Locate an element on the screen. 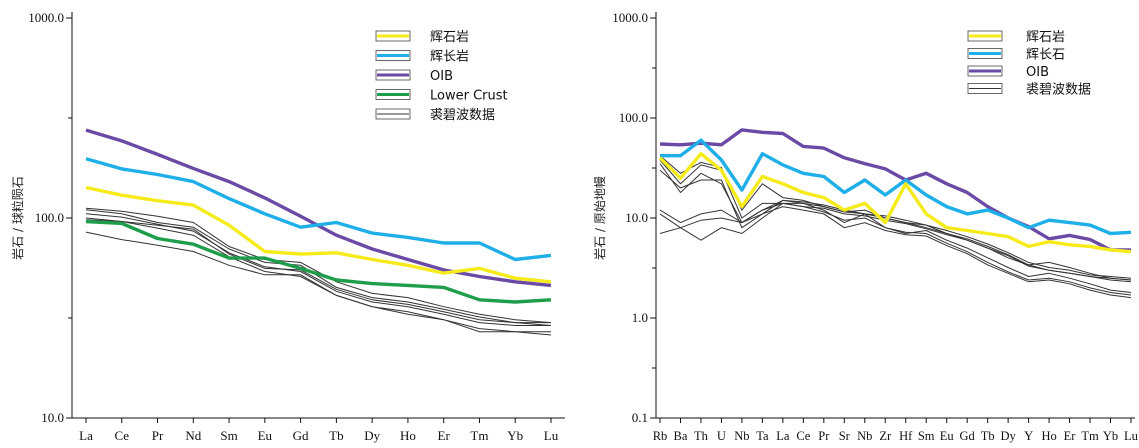 This screenshot has width=1139, height=448. y-axis-label: 岩石 / 球粒陨石 is located at coordinates (17, 218).